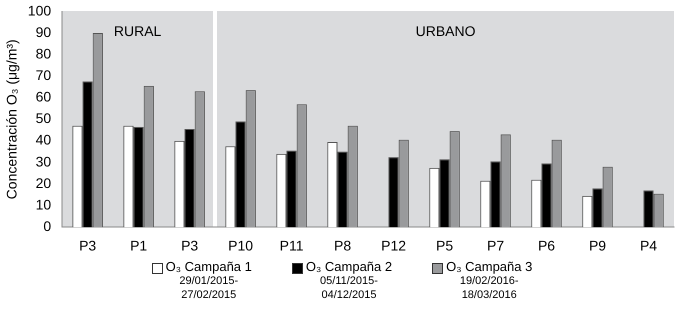 This screenshot has height=322, width=684. Describe the element at coordinates (44, 53) in the screenshot. I see `y-tick-label: 80` at that location.